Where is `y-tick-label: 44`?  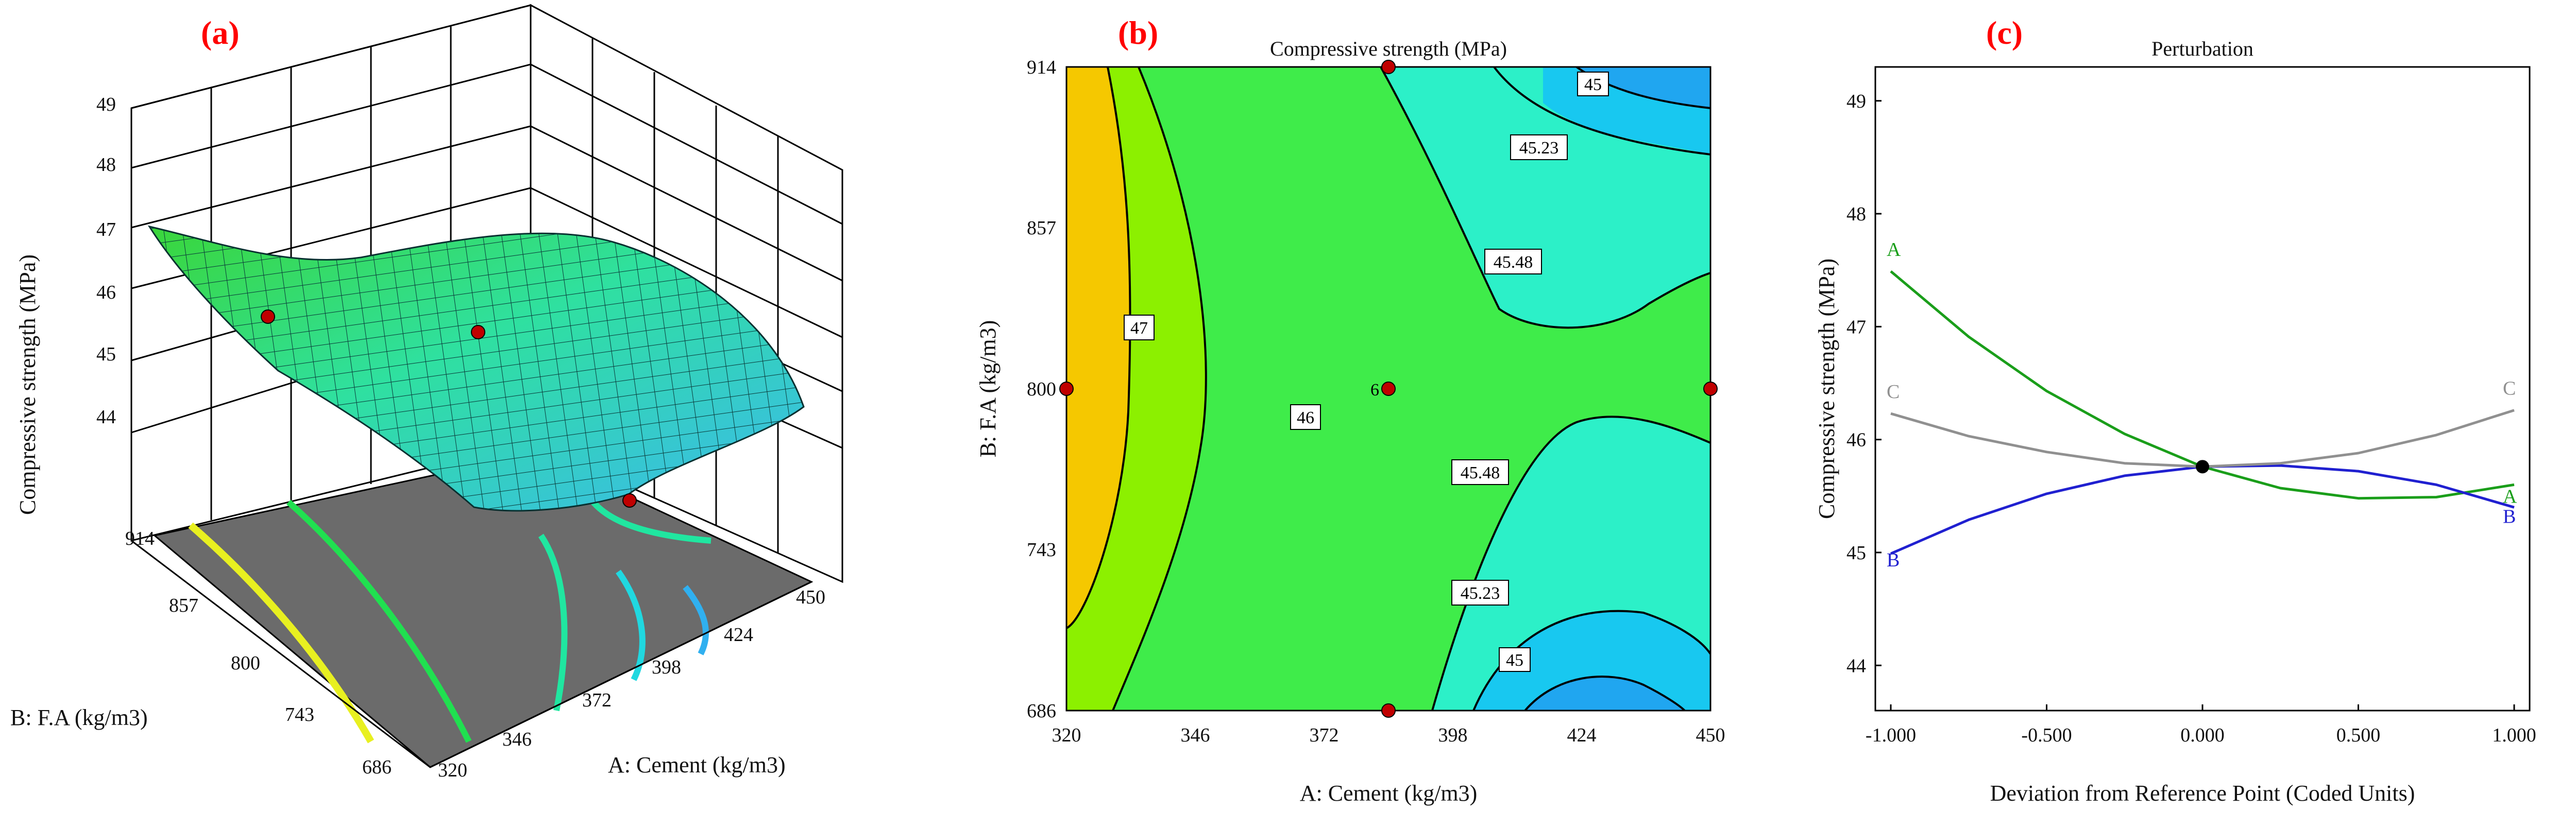
y-tick-label: 44 is located at coordinates (1856, 666).